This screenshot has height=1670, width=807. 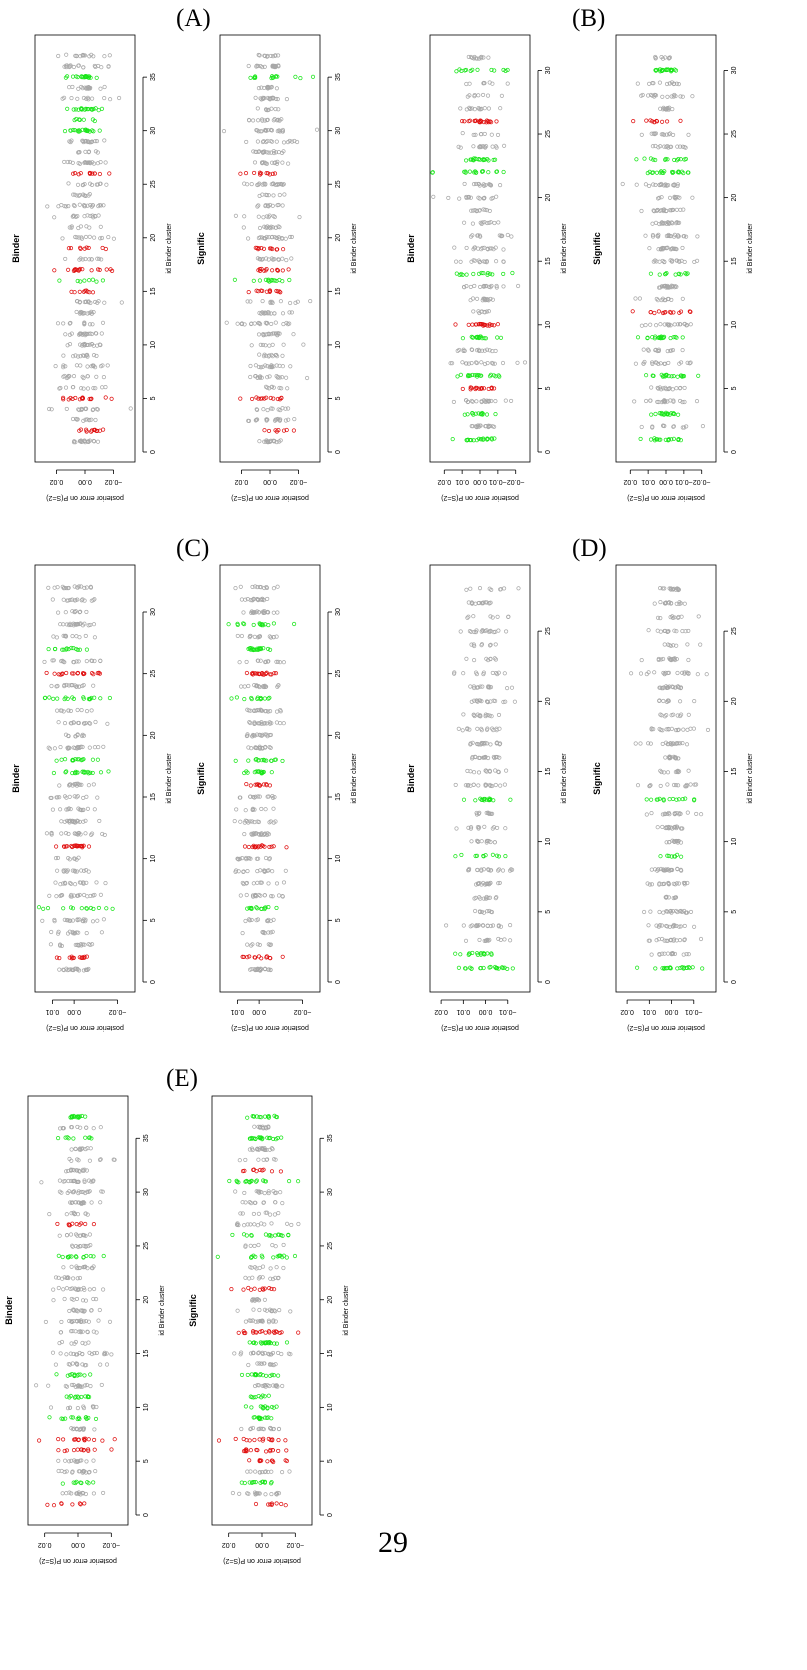 What do you see at coordinates (330, 1300) in the screenshot?
I see `cluster-tick-label: 20` at bounding box center [330, 1300].